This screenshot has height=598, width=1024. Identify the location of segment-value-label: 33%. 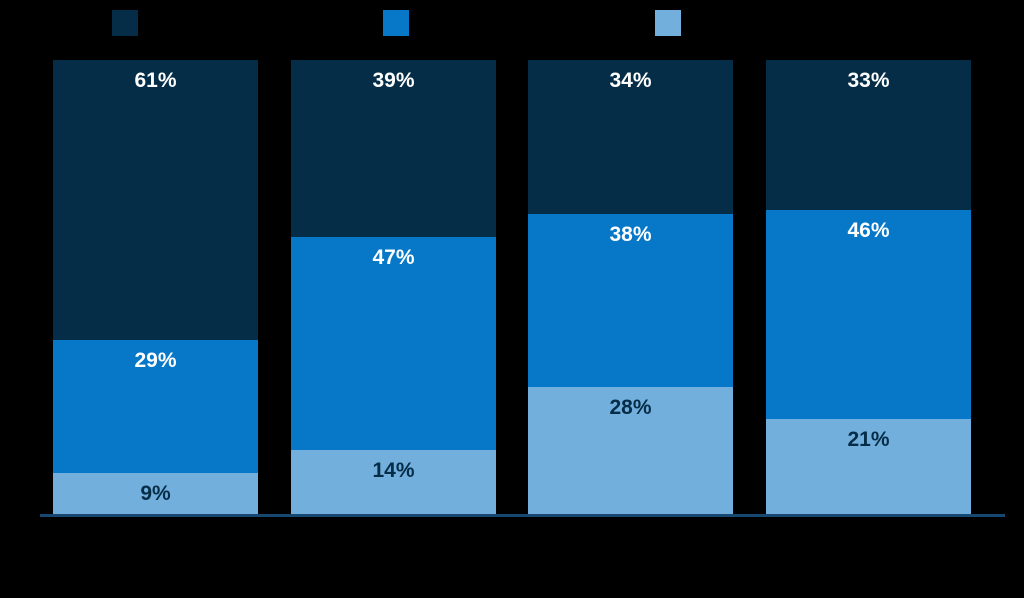
(868, 80).